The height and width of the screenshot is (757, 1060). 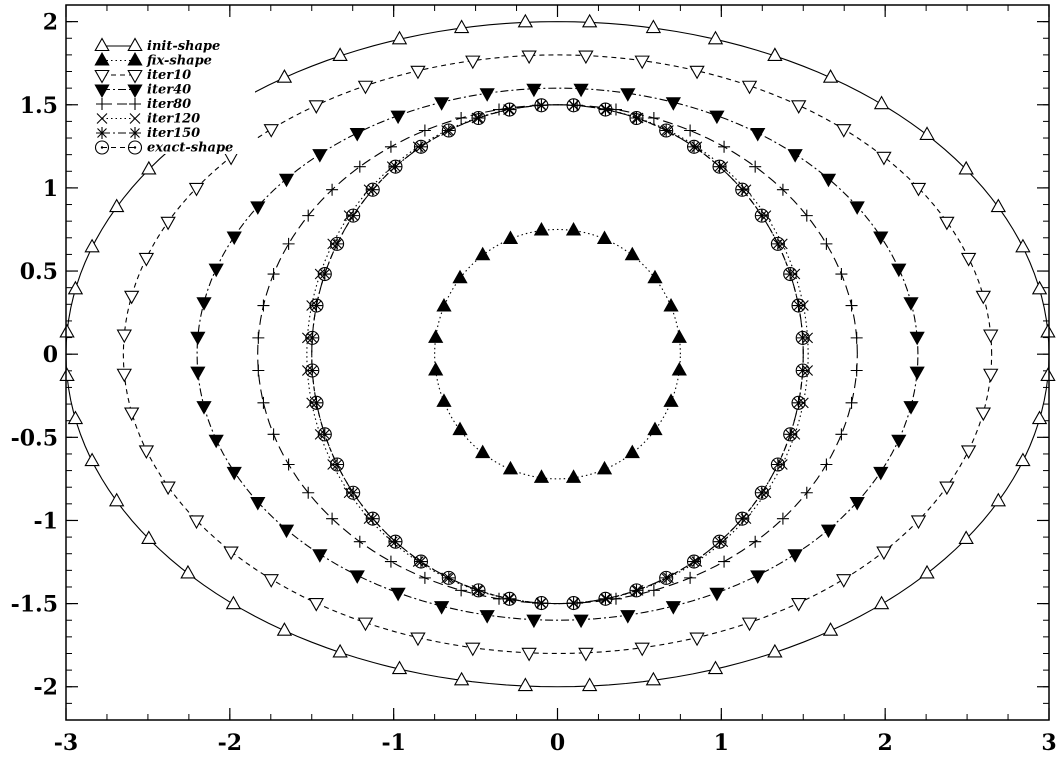 What do you see at coordinates (190, 148) in the screenshot?
I see `legend-label: exact-shape` at bounding box center [190, 148].